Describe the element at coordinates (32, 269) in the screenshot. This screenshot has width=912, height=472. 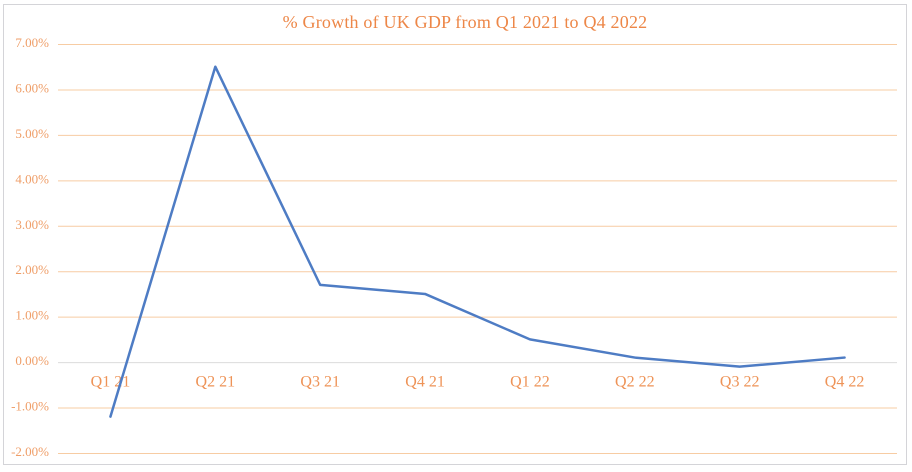
I see `y-axis-tick-label: 2.00%` at that location.